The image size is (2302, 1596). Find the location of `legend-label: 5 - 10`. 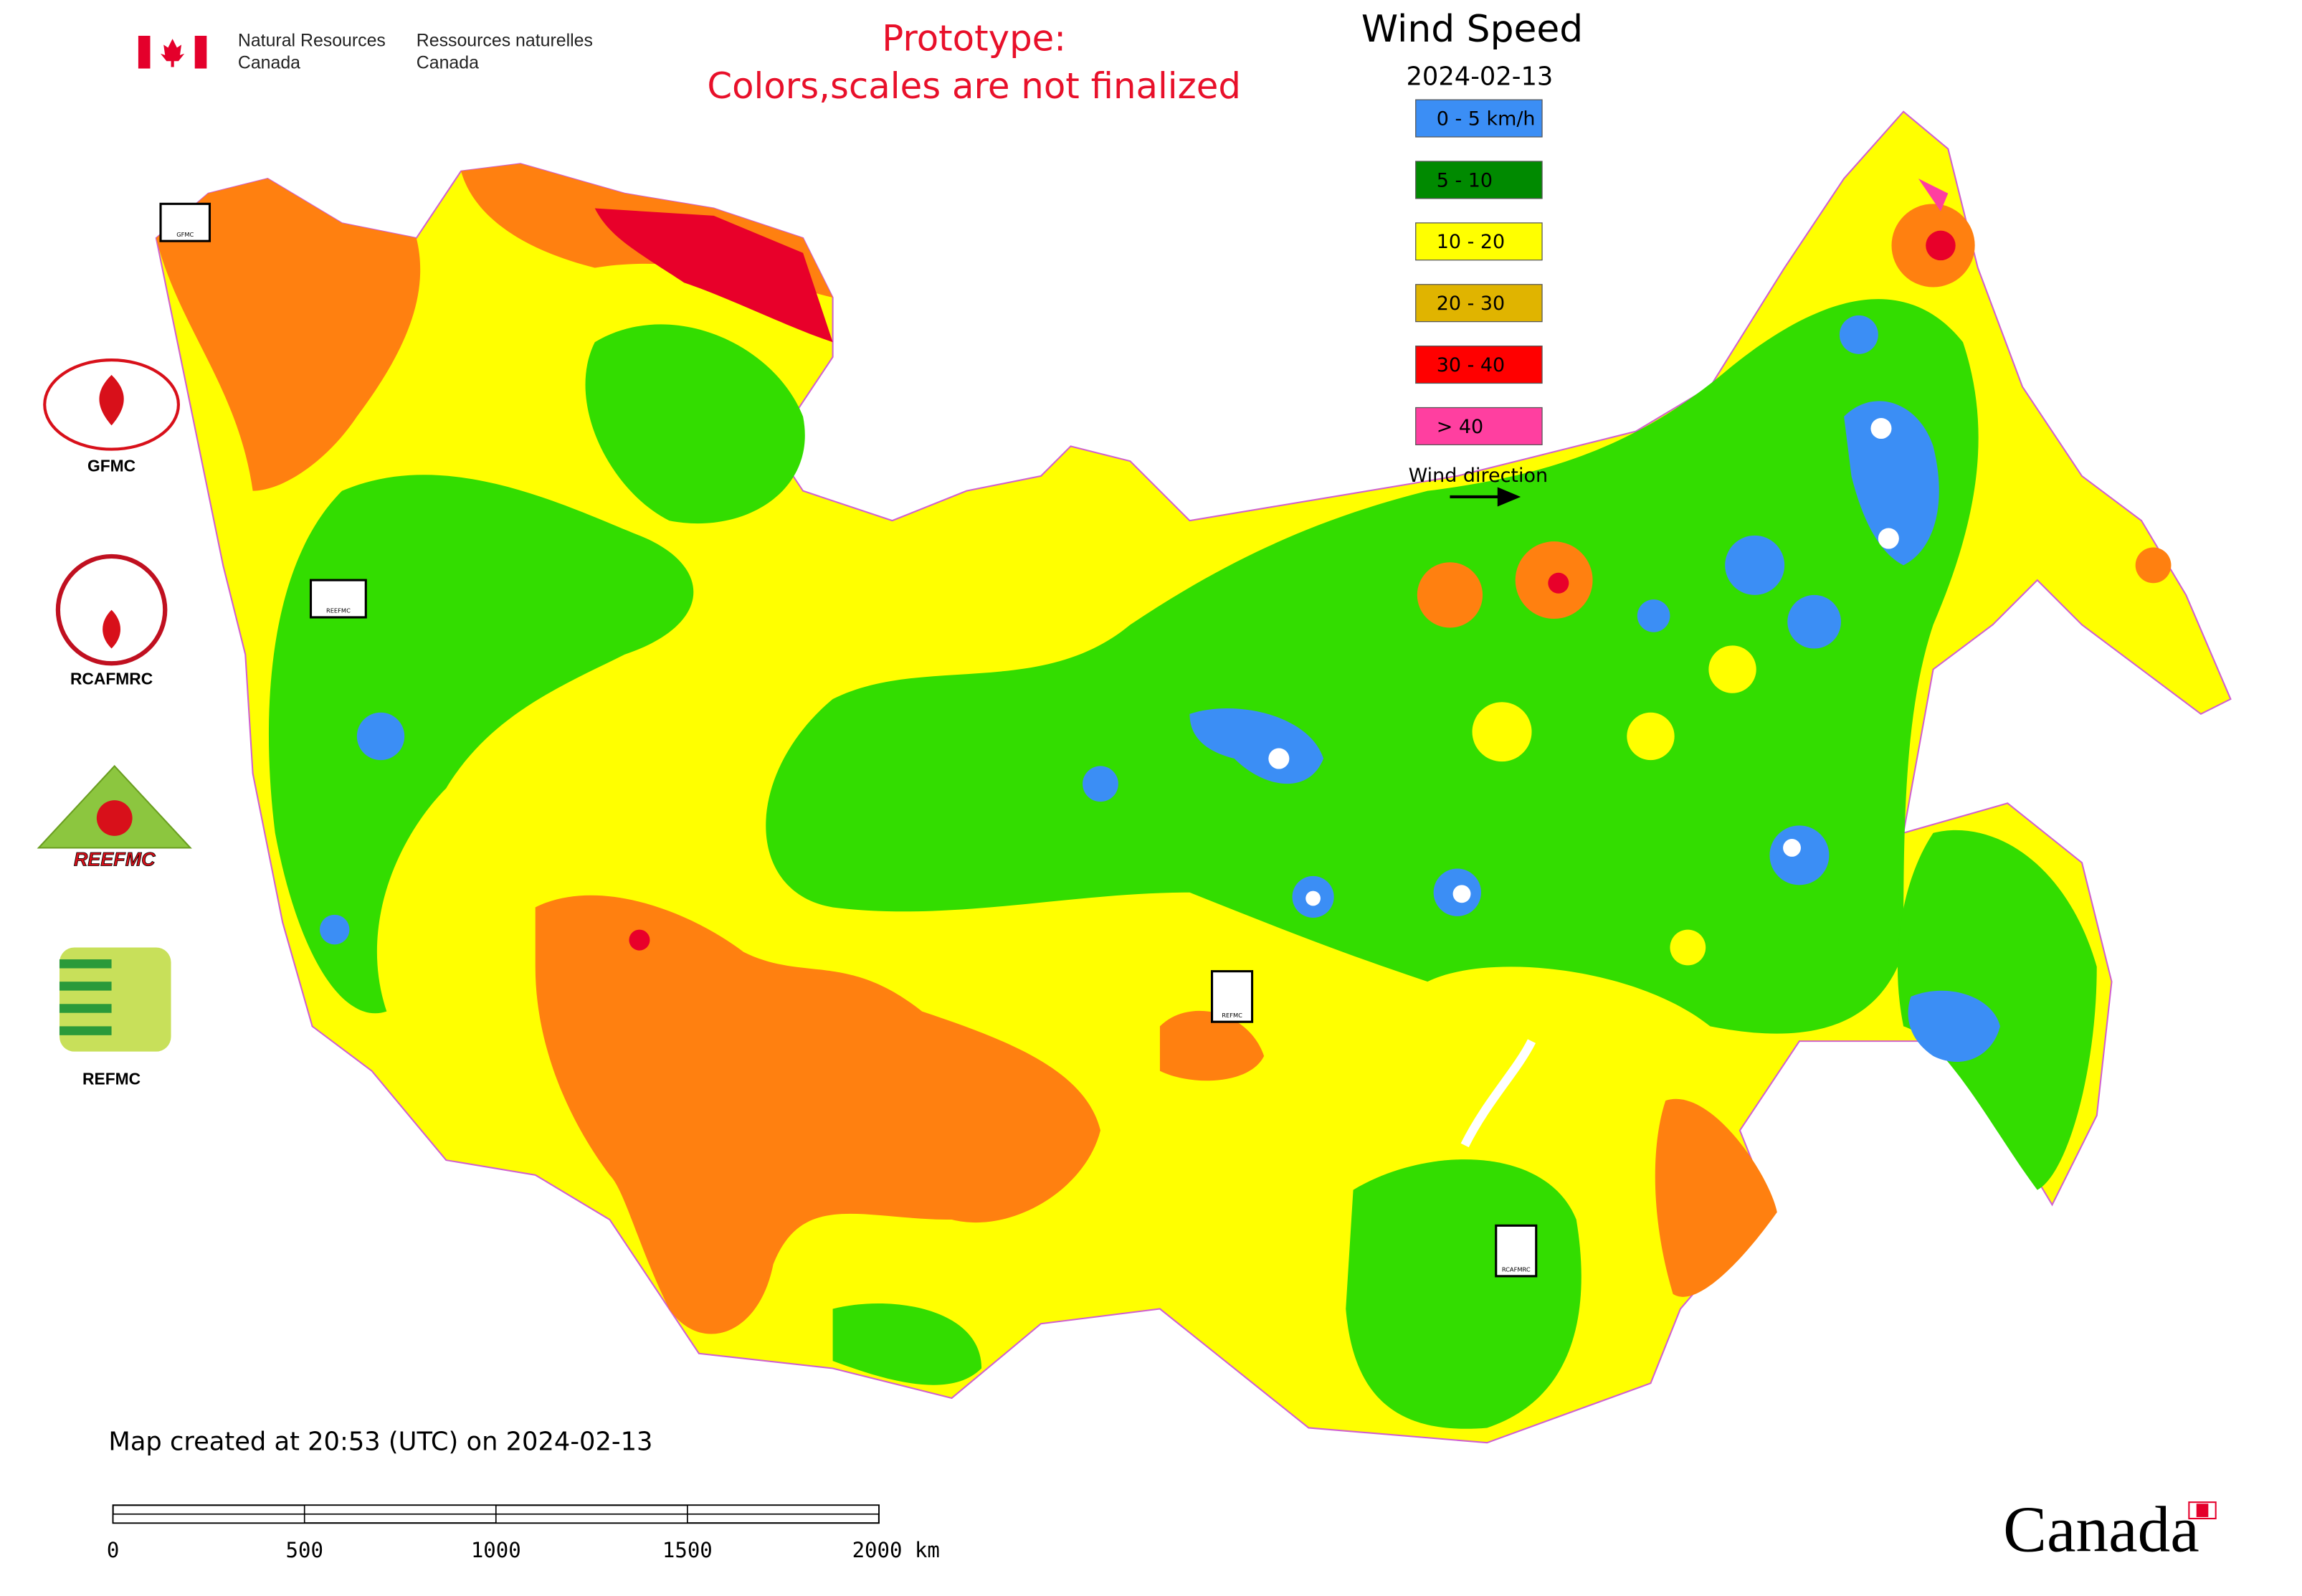

legend-label: 5 - 10 is located at coordinates (1465, 180).